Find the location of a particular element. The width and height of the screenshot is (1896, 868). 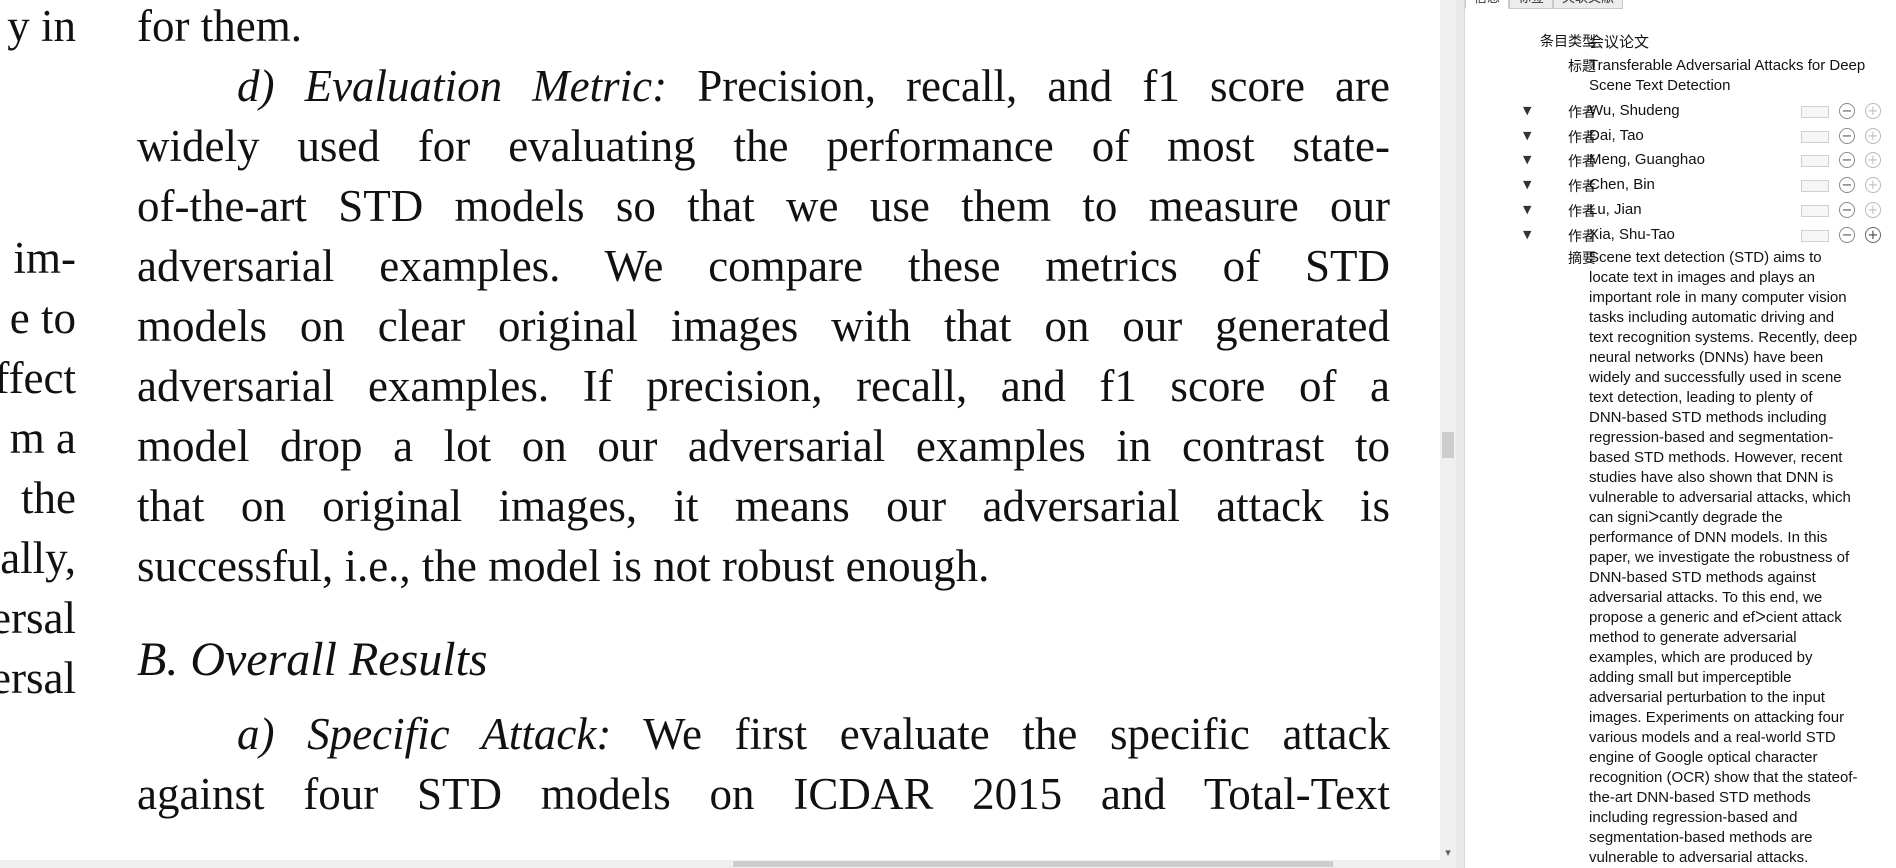

author-name: Xia, Shu-Tao is located at coordinates (1632, 234).